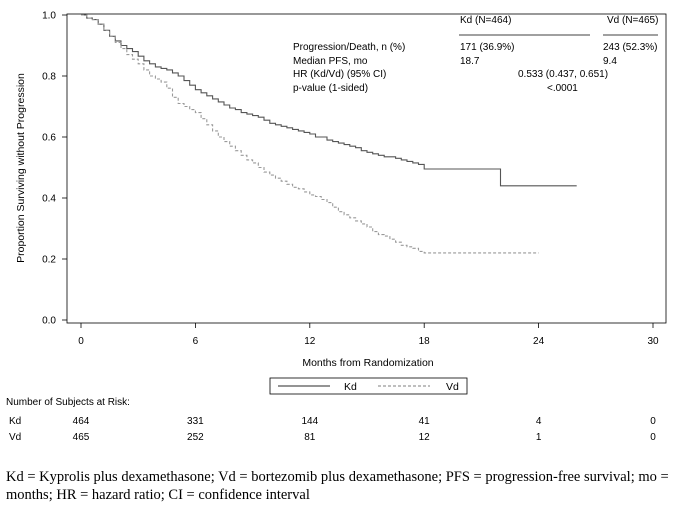  What do you see at coordinates (196, 341) in the screenshot?
I see `x-tick-label: 6` at bounding box center [196, 341].